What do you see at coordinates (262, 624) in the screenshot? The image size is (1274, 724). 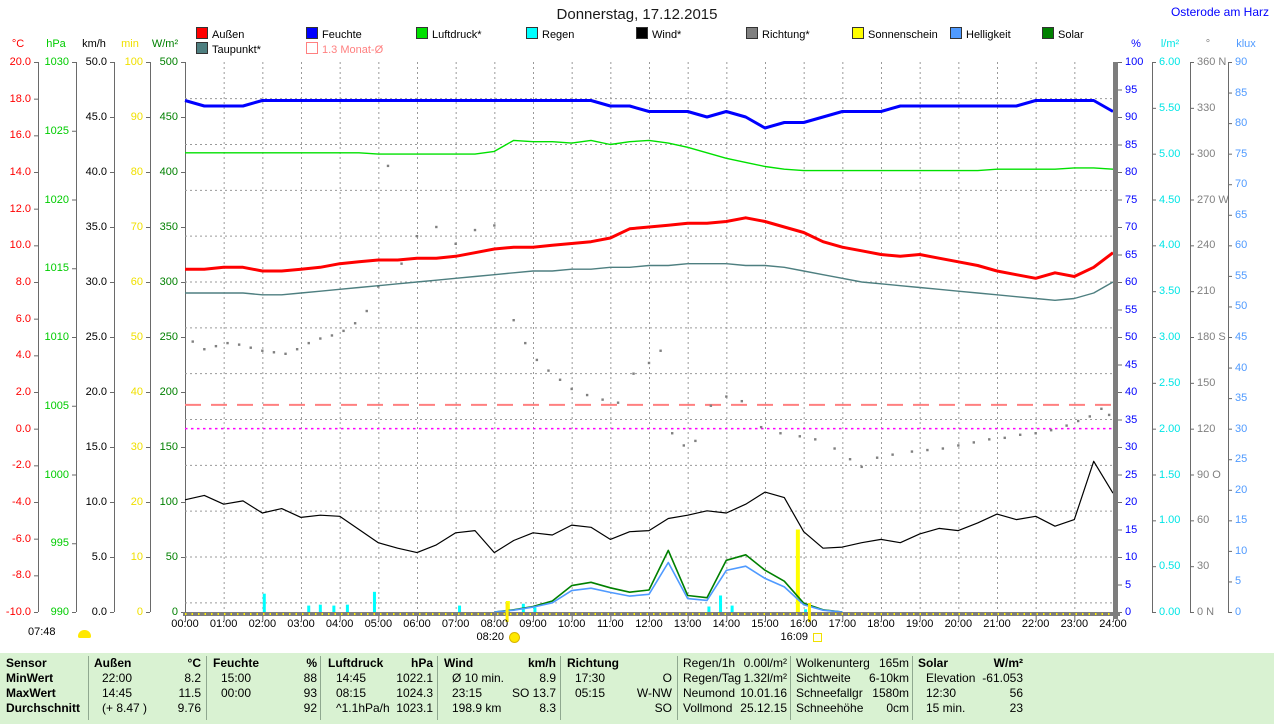 I see `x-axis-label: 02:00` at bounding box center [262, 624].